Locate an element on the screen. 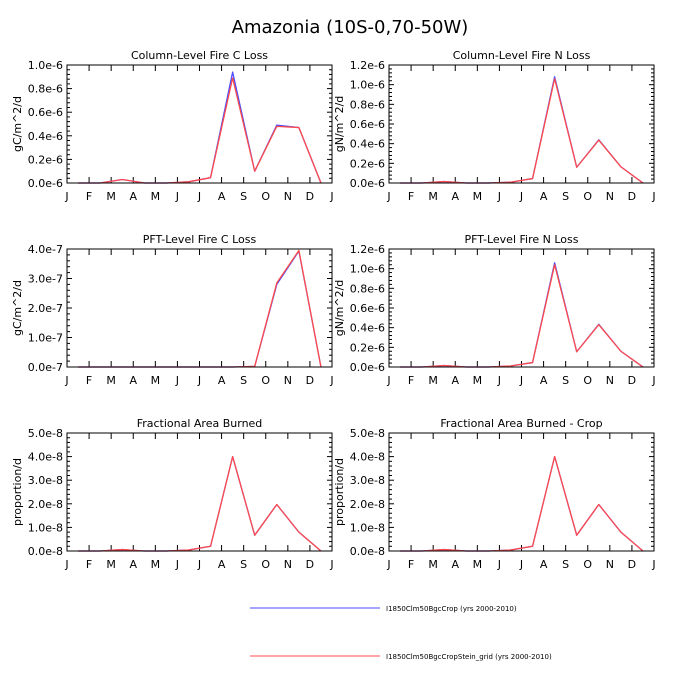  x-tick-label-5-1: F is located at coordinates (411, 564).